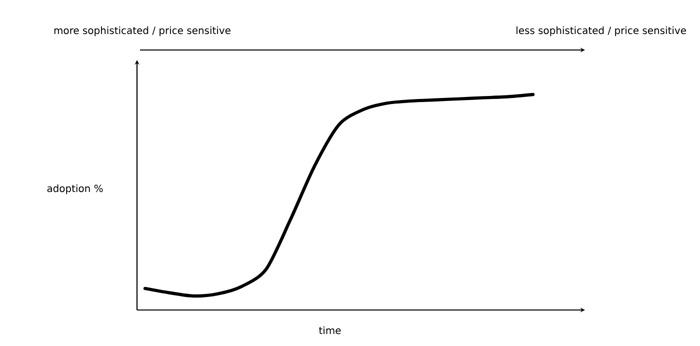 The image size is (700, 346). I want to click on text: more sophisticated / price sensitive, so click(142, 31).